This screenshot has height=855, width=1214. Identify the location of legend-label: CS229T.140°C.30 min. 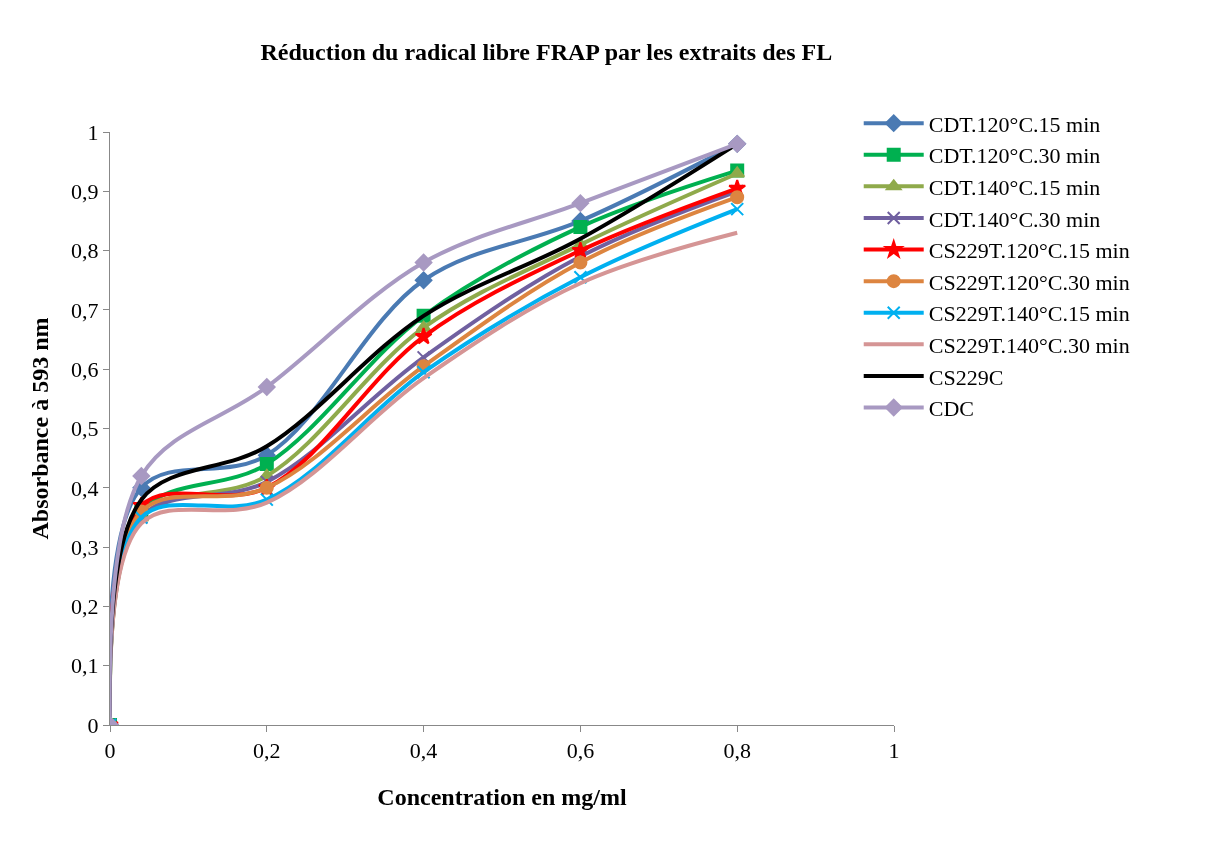
(1029, 345).